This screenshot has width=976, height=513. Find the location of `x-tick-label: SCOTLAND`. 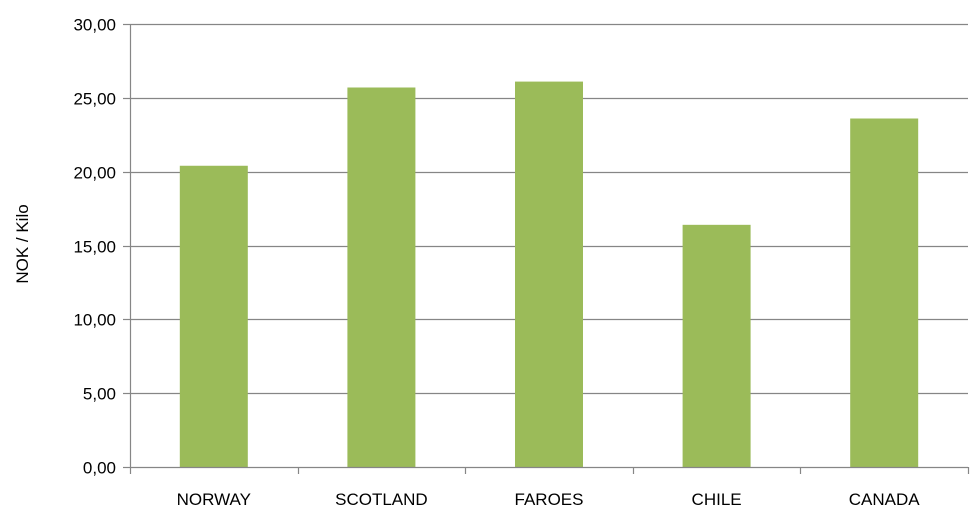

x-tick-label: SCOTLAND is located at coordinates (381, 499).